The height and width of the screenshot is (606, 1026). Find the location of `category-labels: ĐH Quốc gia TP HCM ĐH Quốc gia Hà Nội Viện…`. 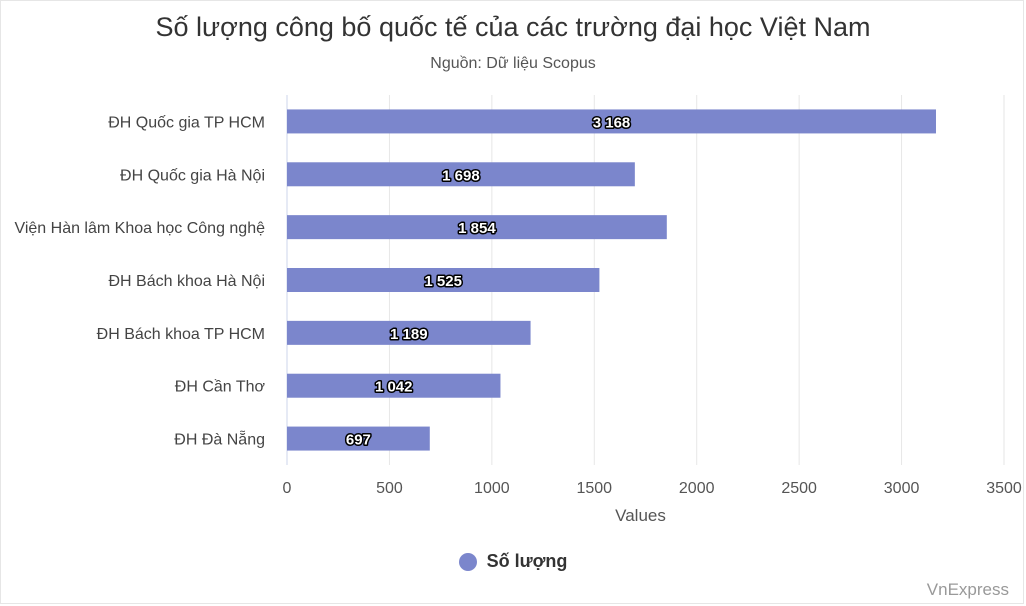

category-labels: ĐH Quốc gia TP HCM ĐH Quốc gia Hà Nội Viện… is located at coordinates (139, 281).